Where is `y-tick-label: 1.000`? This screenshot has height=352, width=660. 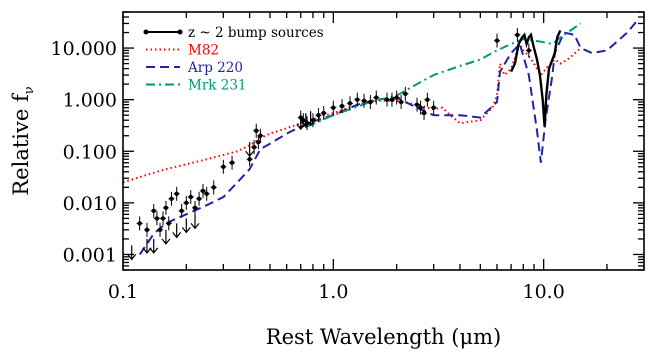
y-tick-label: 1.000 is located at coordinates (90, 101).